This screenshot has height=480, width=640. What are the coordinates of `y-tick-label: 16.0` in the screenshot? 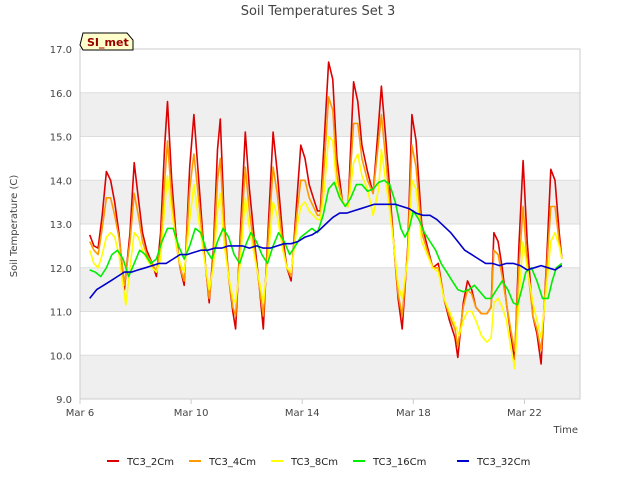 It's located at (61, 94).